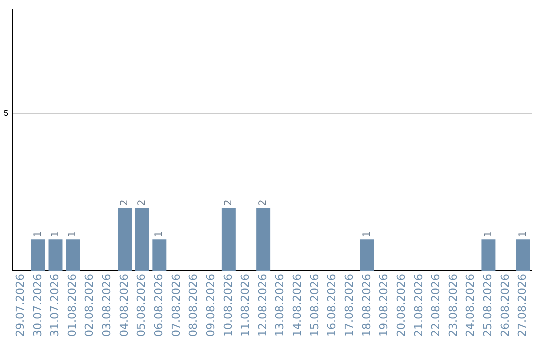 The height and width of the screenshot is (340, 540). What do you see at coordinates (245, 306) in the screenshot?
I see `x-tick-label: 11.08.2026` at bounding box center [245, 306].